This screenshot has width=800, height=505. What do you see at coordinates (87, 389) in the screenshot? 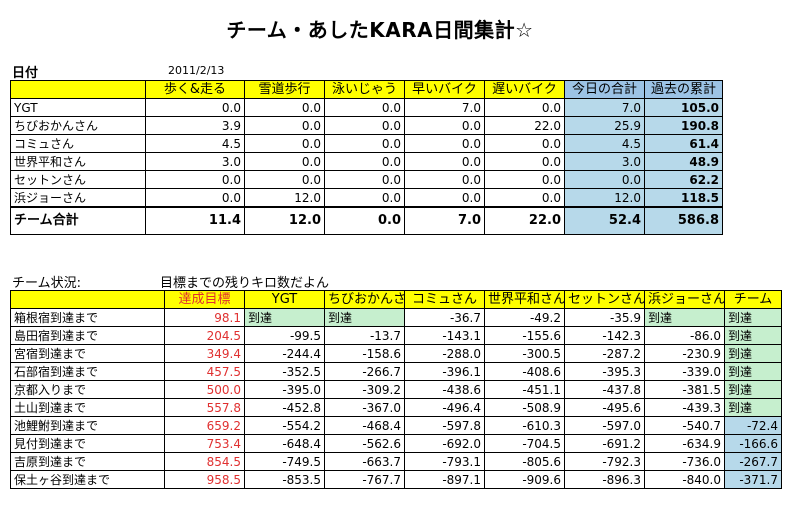
I see `row-label: 京都入りまで` at bounding box center [87, 389].